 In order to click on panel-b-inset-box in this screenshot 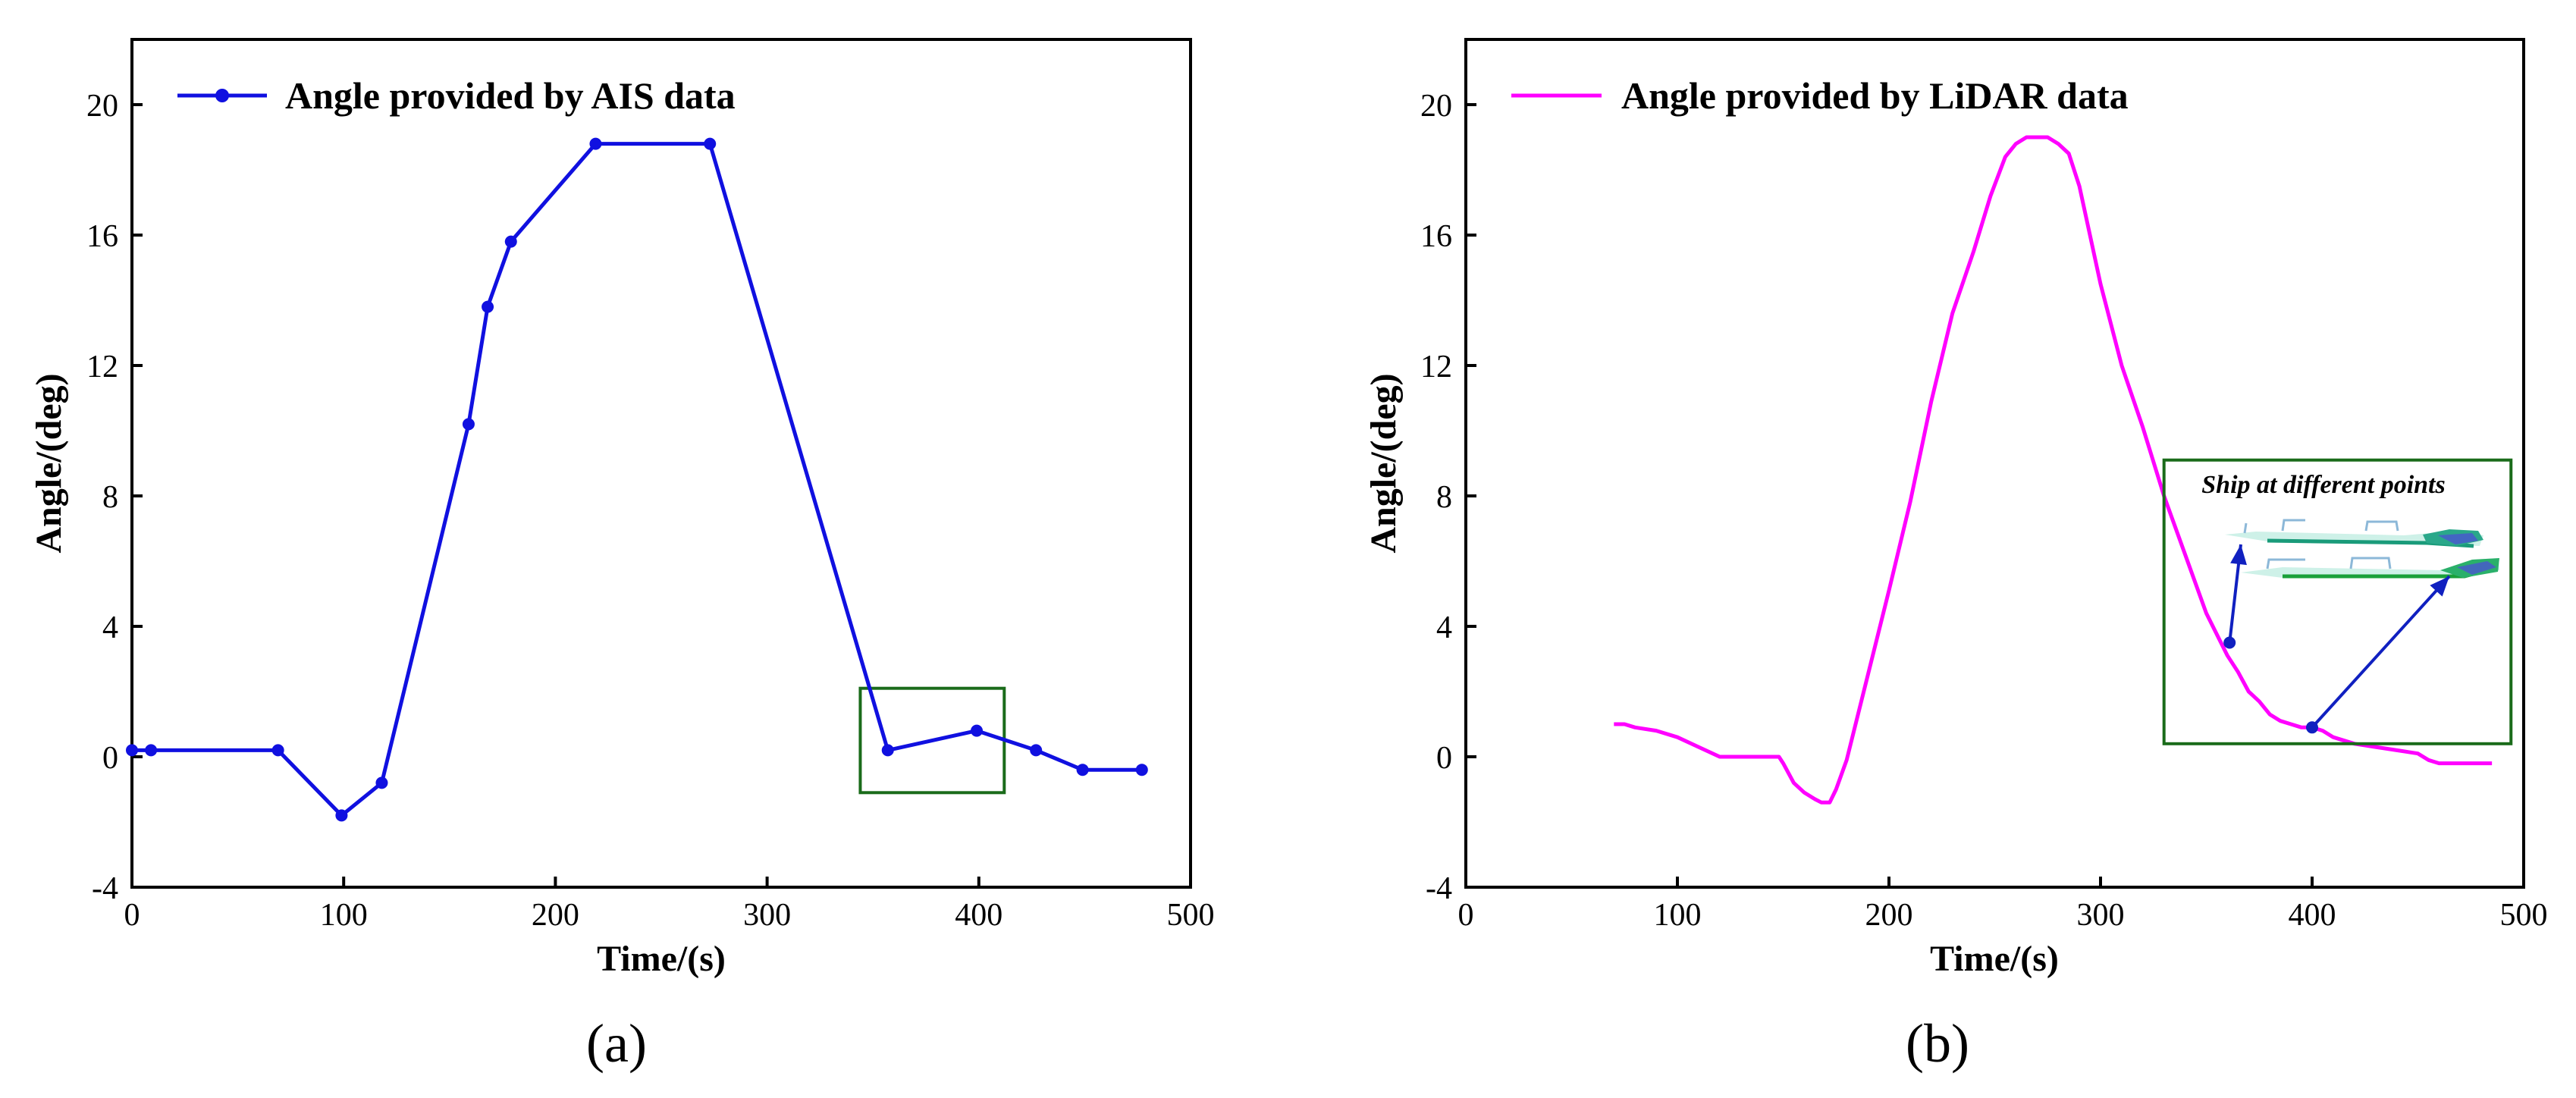, I will do `click(2337, 602)`.